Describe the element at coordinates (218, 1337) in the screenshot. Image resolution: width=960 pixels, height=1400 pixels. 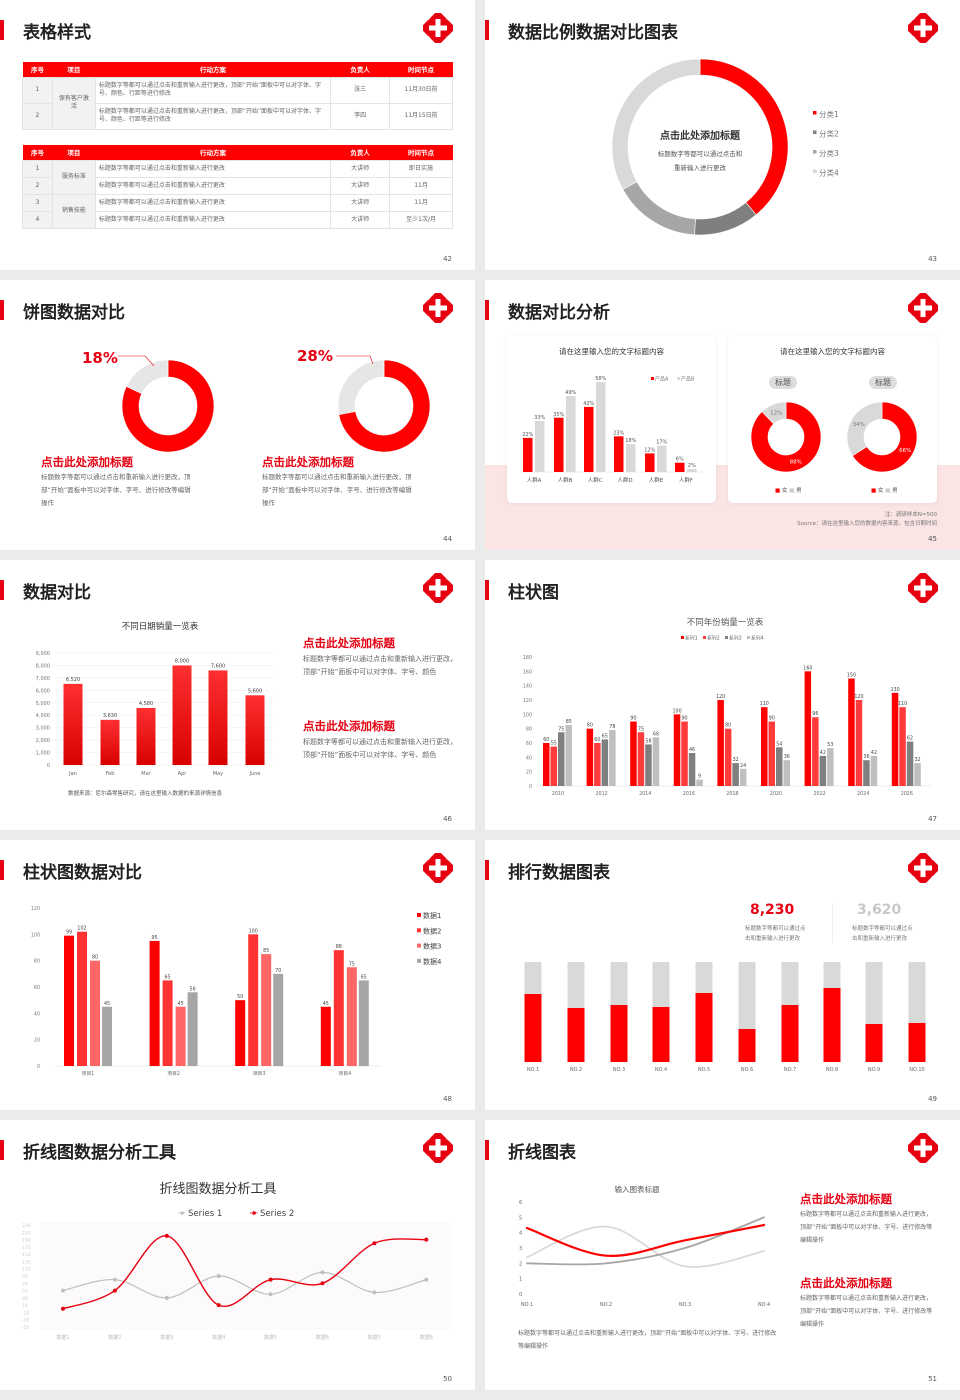
I see `x-tick-label: 数据4` at that location.